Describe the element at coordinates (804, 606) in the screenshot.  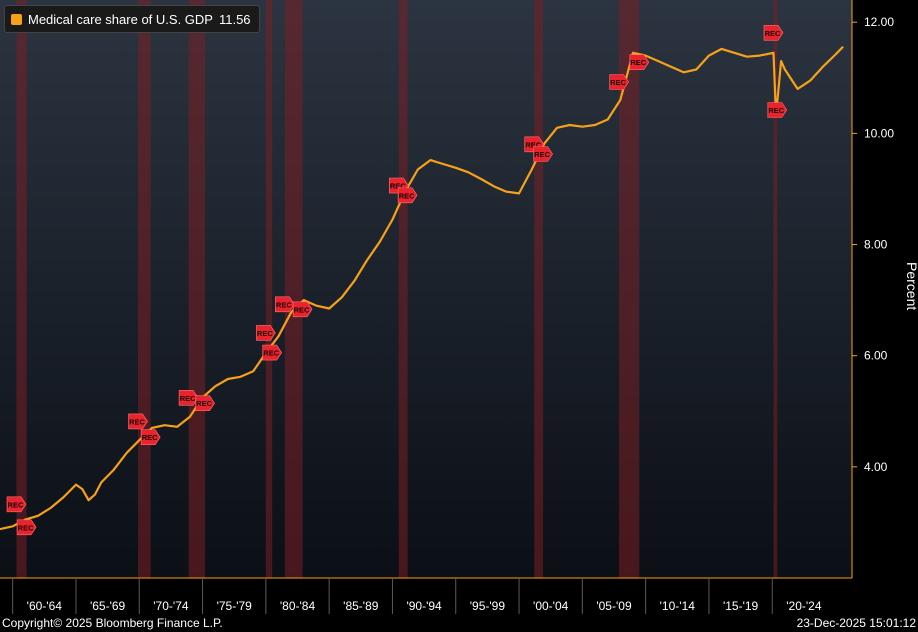
I see `x-tick-label: '20-'24` at that location.